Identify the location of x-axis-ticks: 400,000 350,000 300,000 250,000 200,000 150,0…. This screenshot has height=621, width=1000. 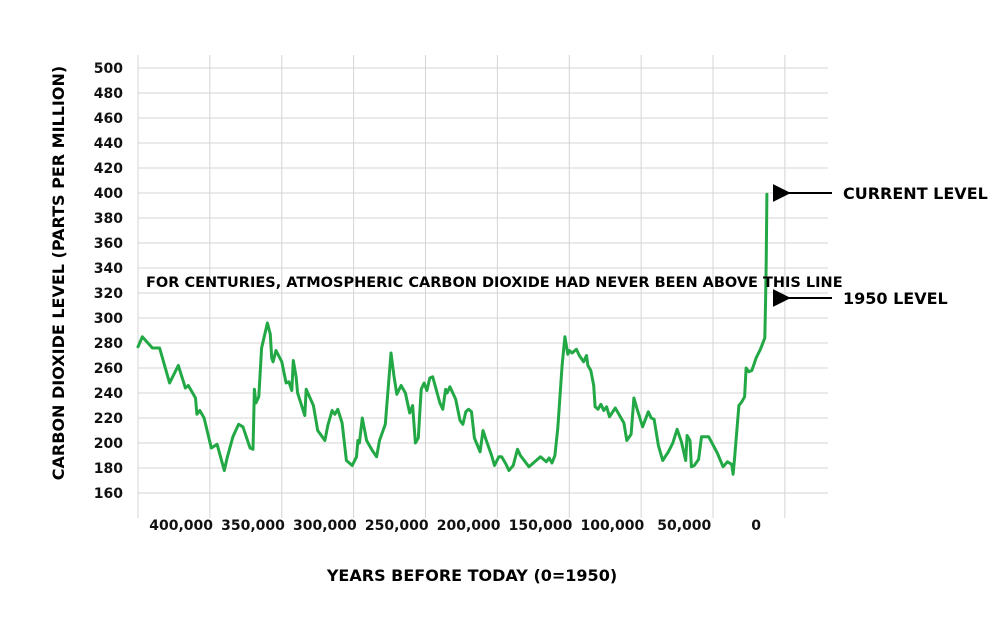
(455, 526).